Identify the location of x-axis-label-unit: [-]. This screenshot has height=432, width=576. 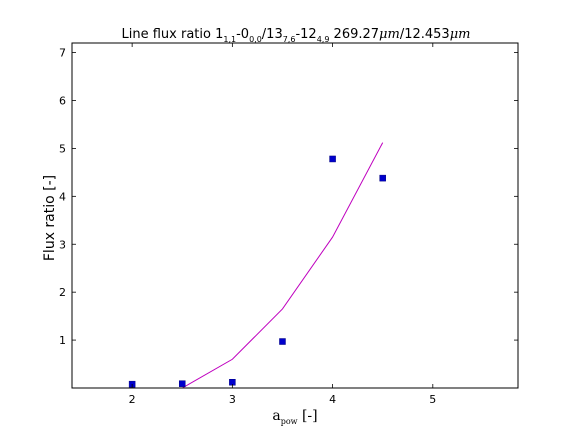
(308, 416).